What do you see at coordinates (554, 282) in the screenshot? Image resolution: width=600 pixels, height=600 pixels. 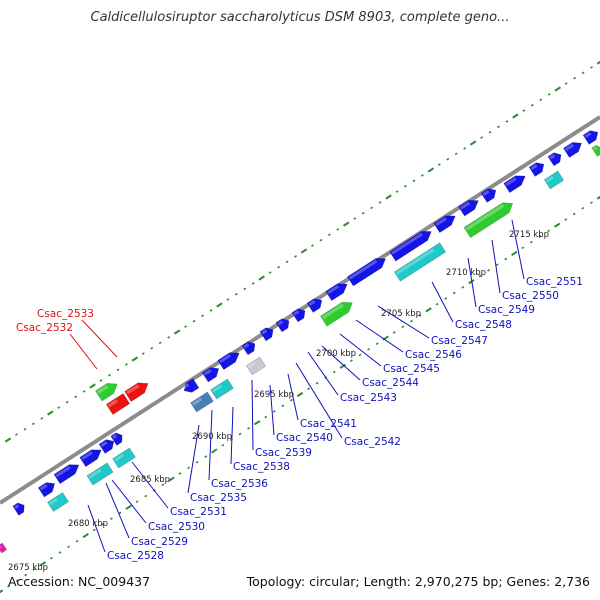 I see `gene-label-csac-2551: Csac_2551` at bounding box center [554, 282].